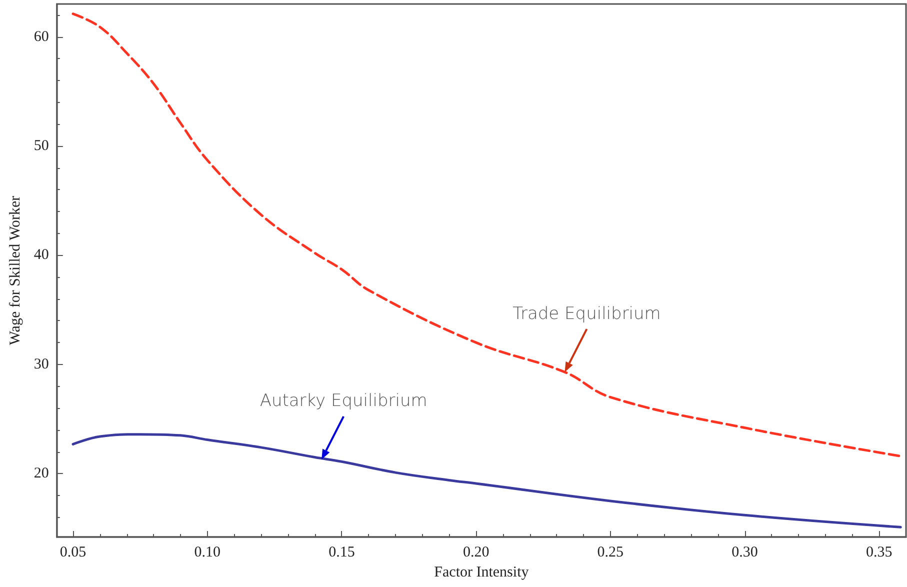 The width and height of the screenshot is (907, 587). Describe the element at coordinates (476, 552) in the screenshot. I see `x-tick-label: 0.20` at that location.